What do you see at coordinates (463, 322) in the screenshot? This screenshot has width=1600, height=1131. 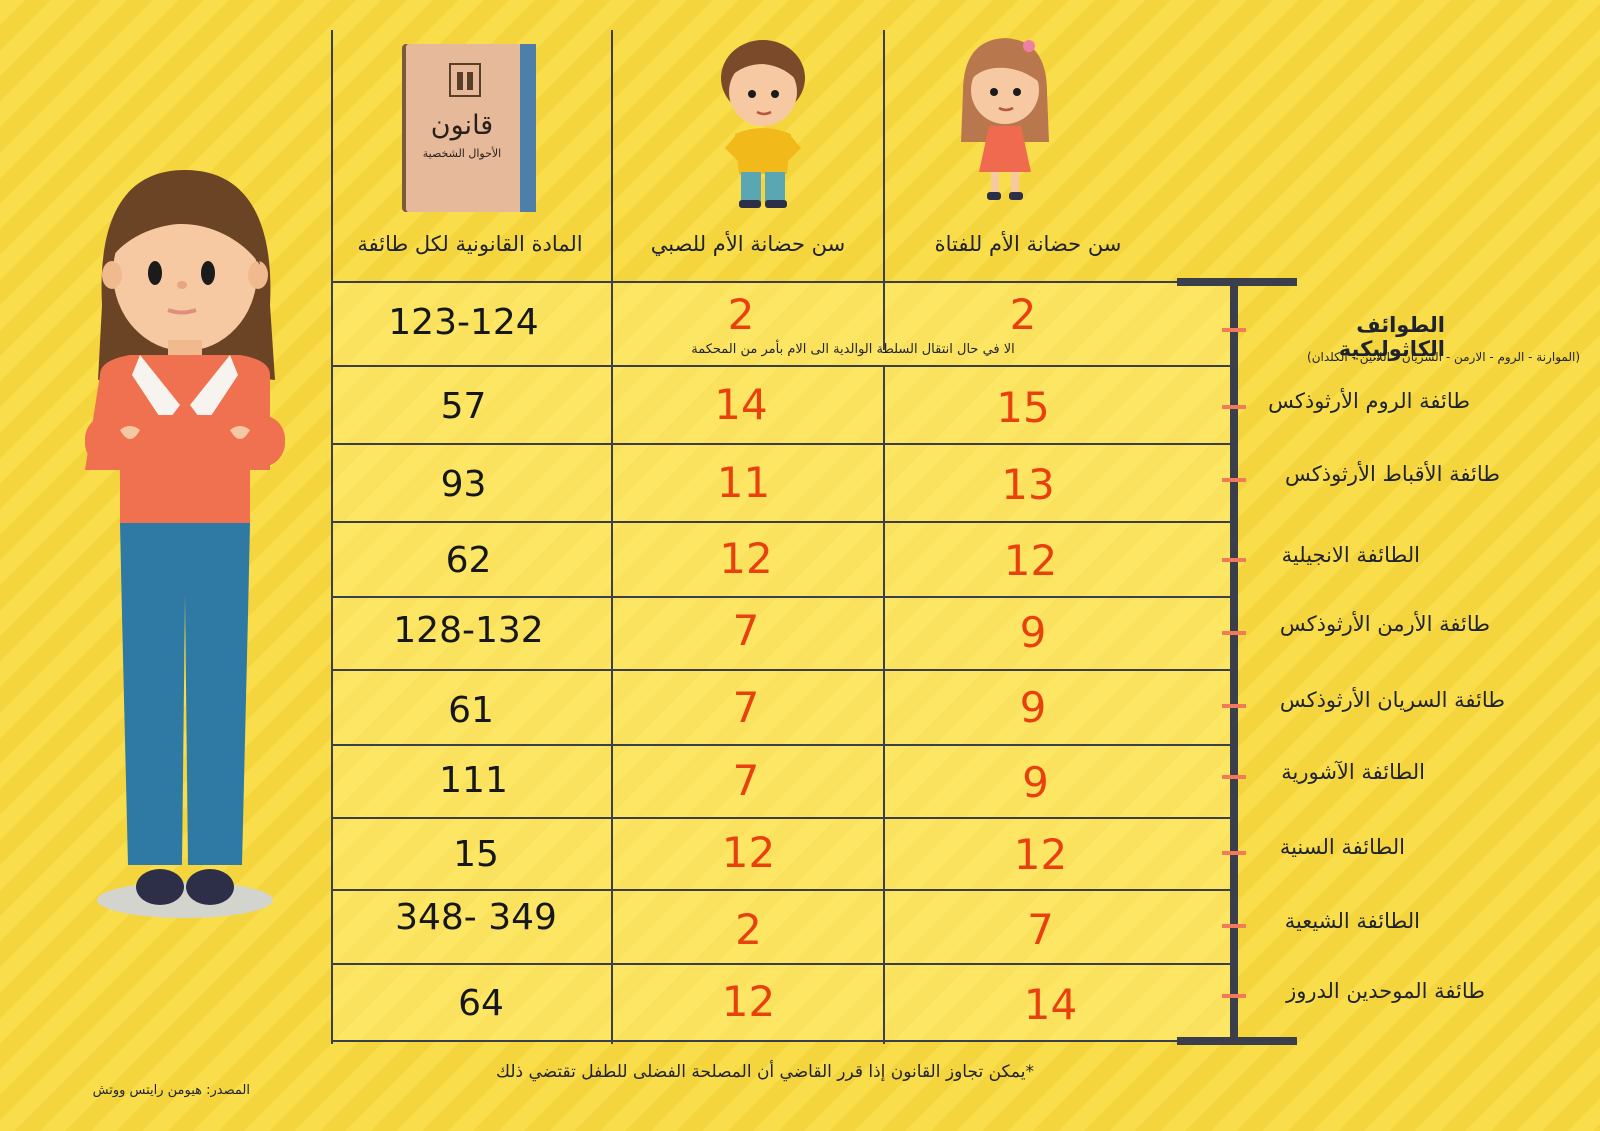 I see `article-value: 123-124` at bounding box center [463, 322].